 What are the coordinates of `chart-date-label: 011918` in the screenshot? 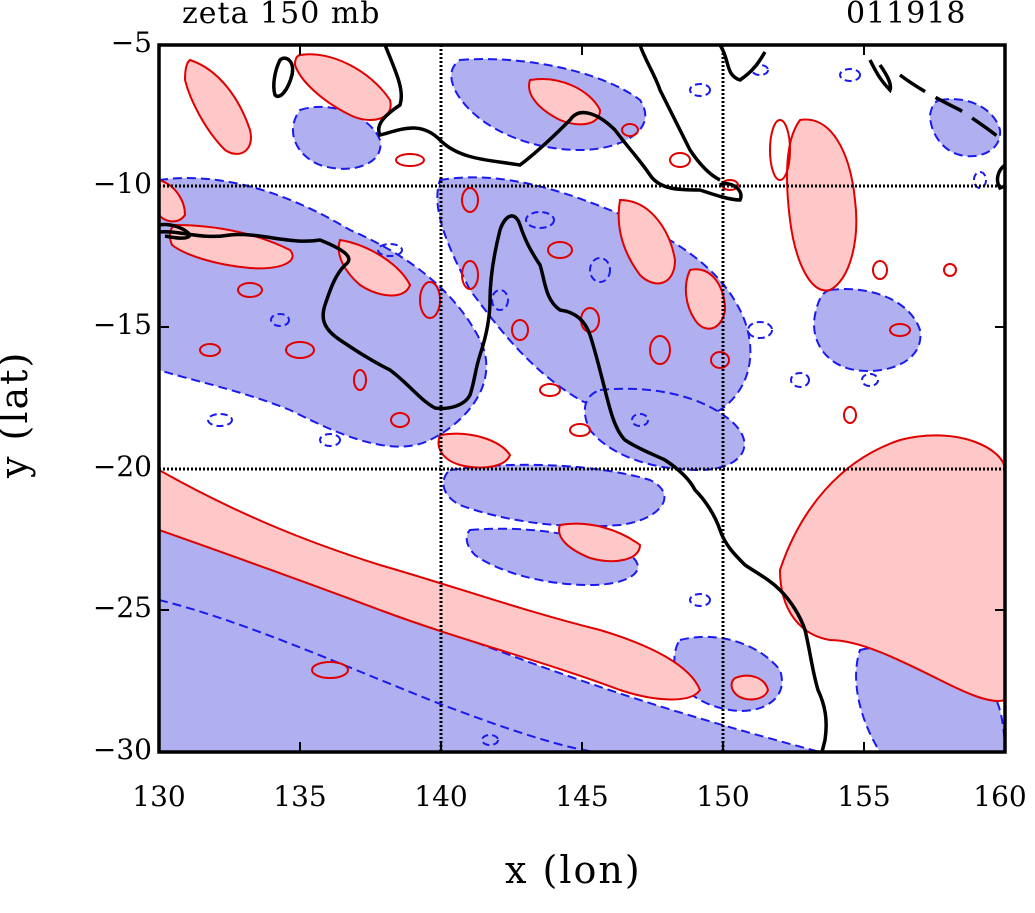 It's located at (906, 15).